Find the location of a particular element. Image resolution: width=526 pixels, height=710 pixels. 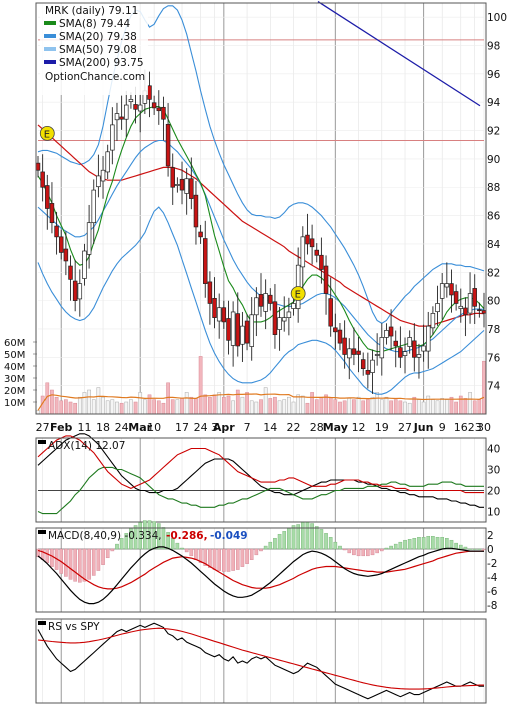

y-tick-label: 76 is located at coordinates (494, 358).